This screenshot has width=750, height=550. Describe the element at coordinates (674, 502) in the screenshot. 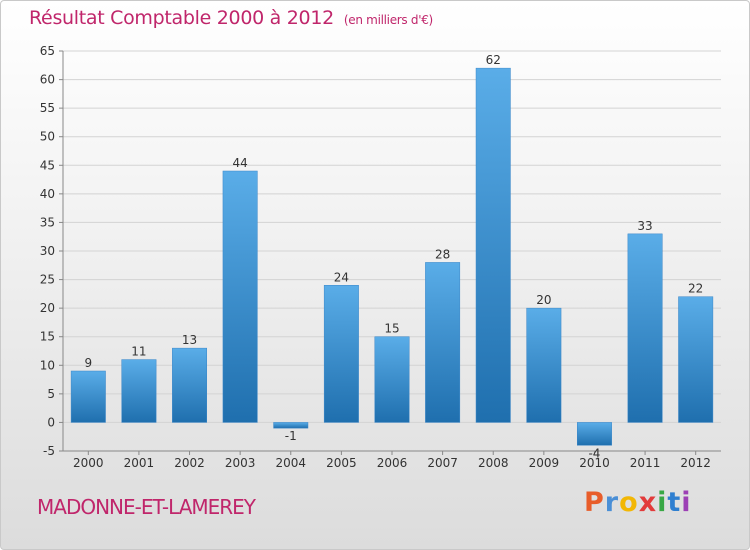

I see `logo-letter: t` at that location.